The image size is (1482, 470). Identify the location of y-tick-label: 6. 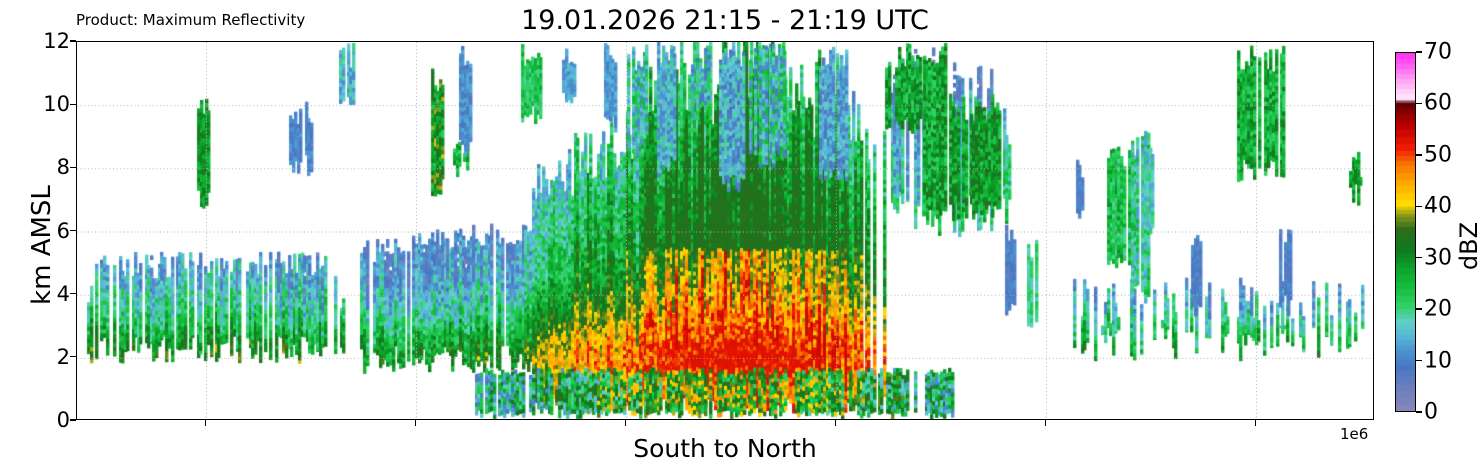
(63, 230).